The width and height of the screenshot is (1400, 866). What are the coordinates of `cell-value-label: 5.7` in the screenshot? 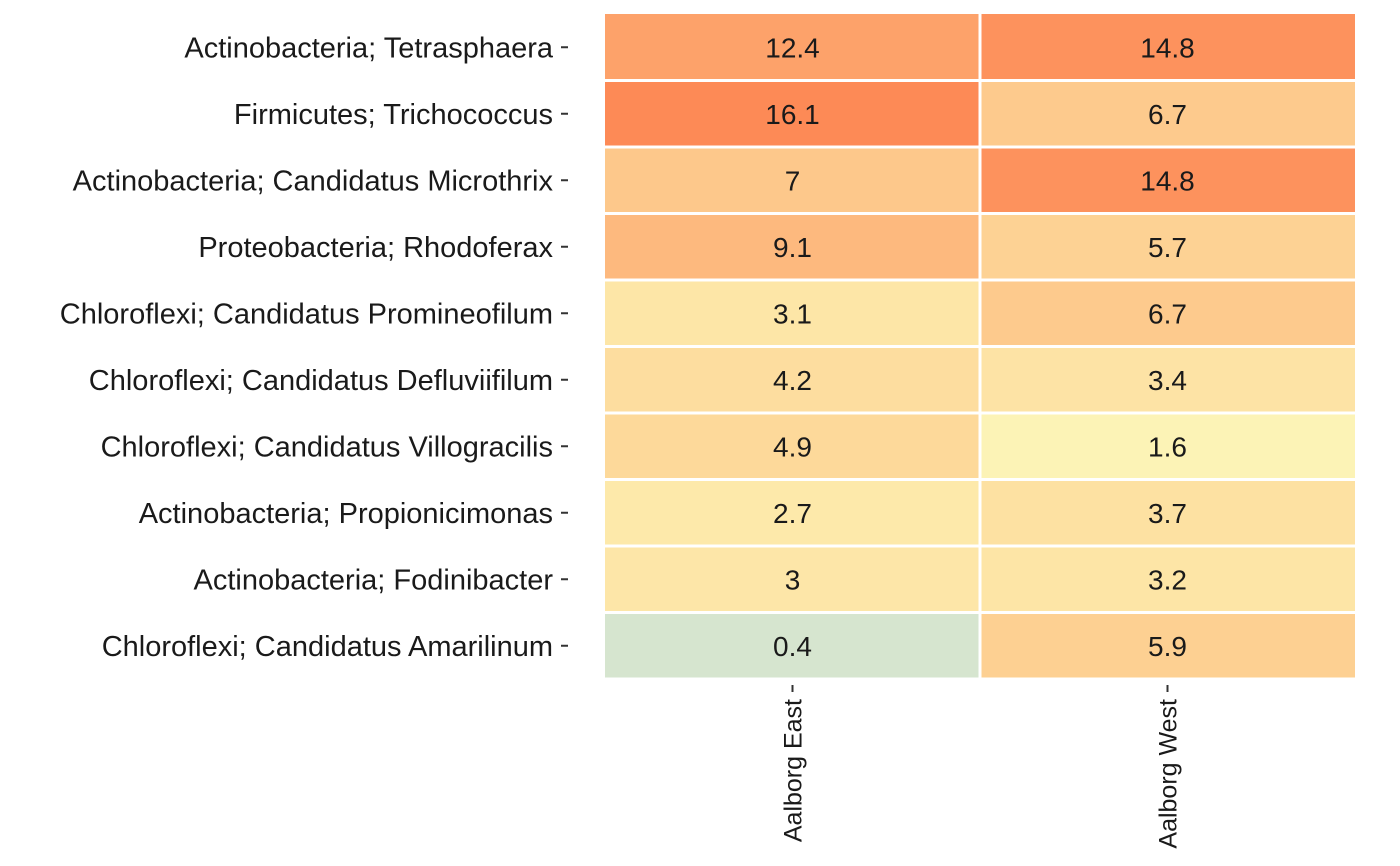 It's located at (1167, 247).